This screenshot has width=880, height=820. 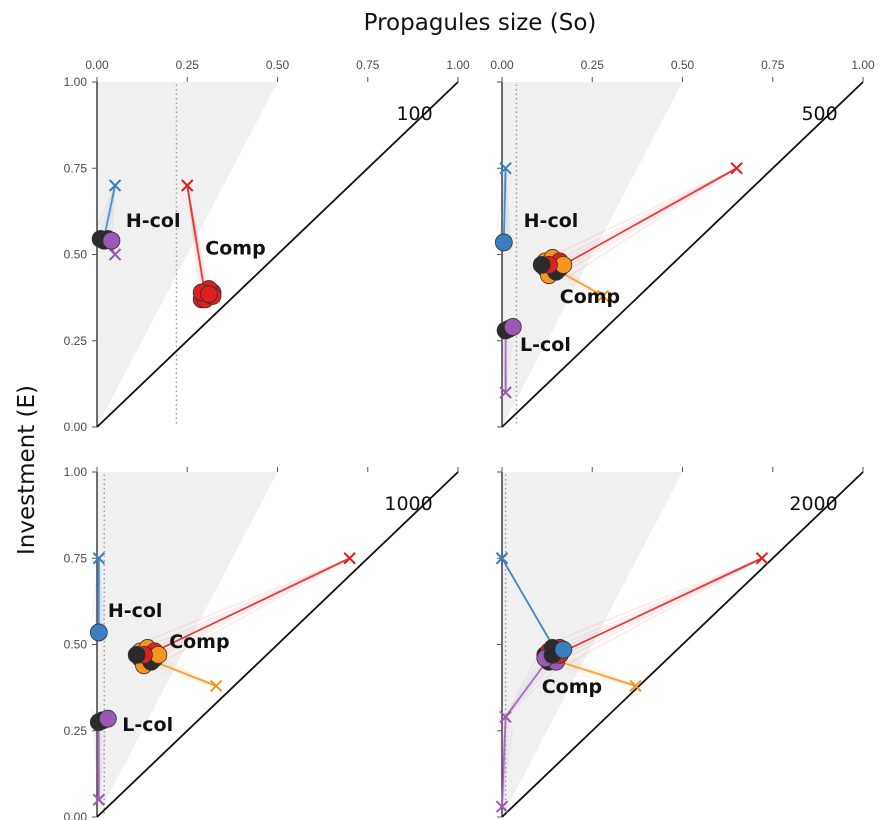 I want to click on x-axis-title: Propagules size (So), so click(x=480, y=23).